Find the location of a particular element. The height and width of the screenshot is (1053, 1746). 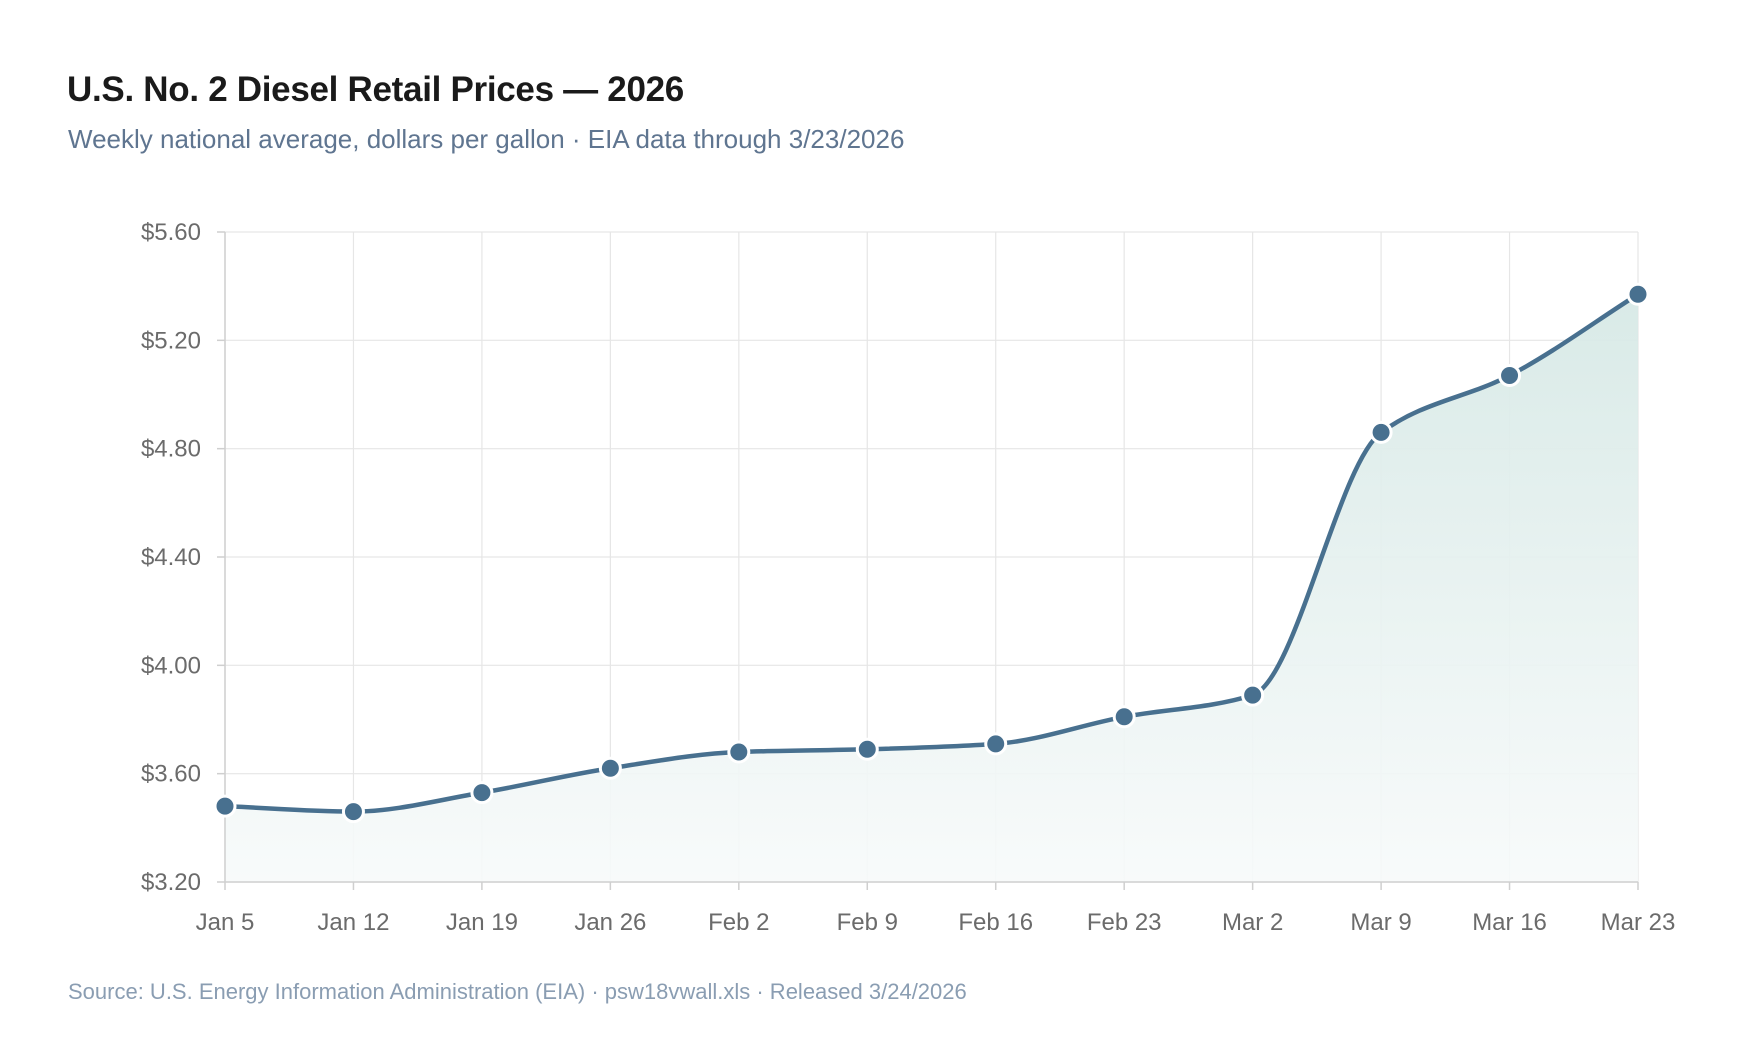

y-tick-label: $4.80 is located at coordinates (171, 449).